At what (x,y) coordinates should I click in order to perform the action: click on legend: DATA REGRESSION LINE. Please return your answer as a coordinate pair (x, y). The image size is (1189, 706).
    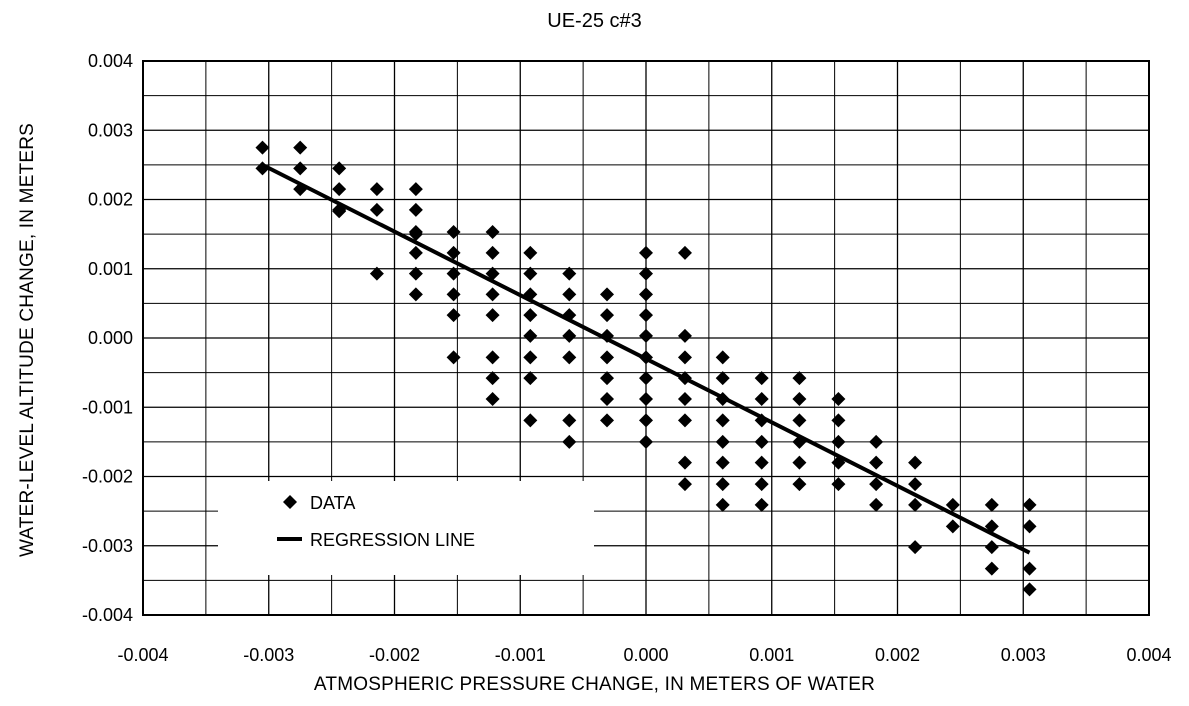
    Looking at the image, I should click on (406, 528).